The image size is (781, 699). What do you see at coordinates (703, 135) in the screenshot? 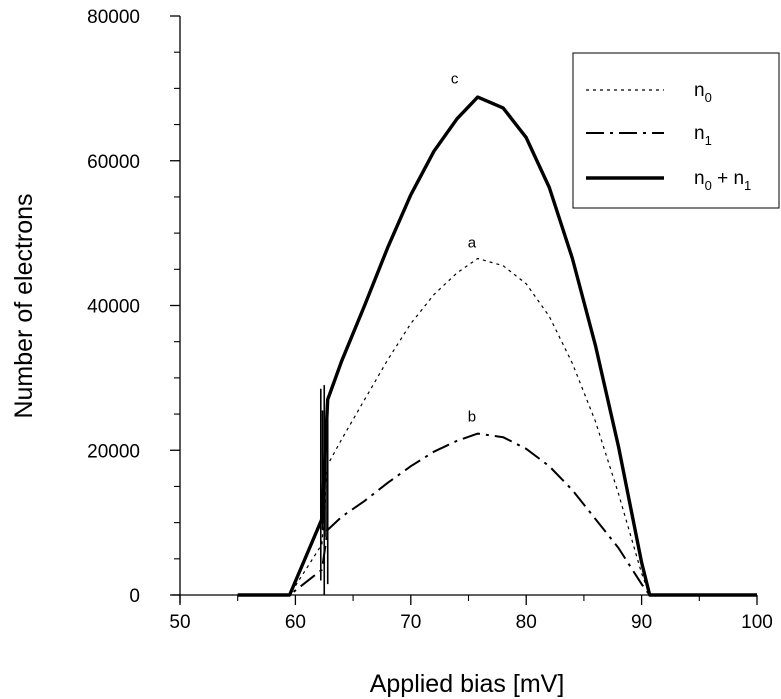
I see `legend-label-2: n1` at bounding box center [703, 135].